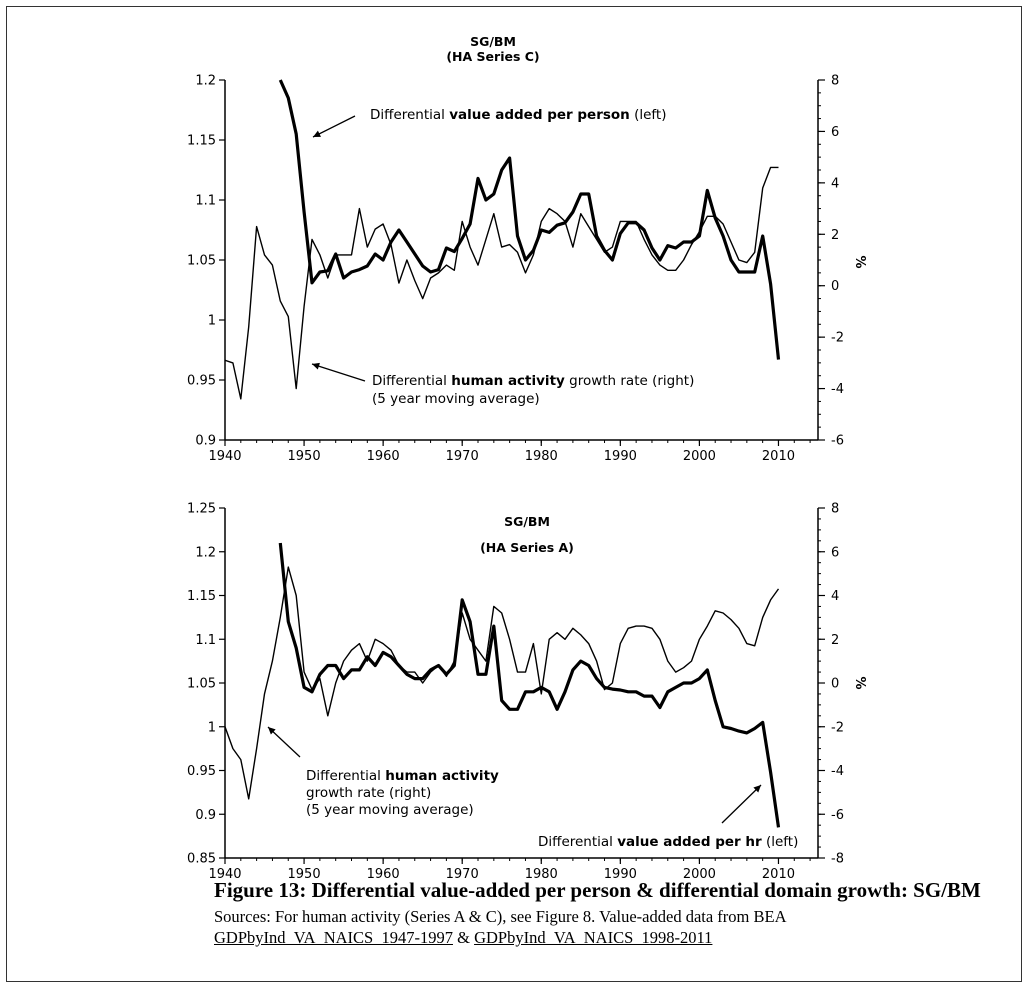 This screenshot has height=991, width=1027. Describe the element at coordinates (593, 937) in the screenshot. I see `link-va-1998-2011: GDPbyInd_VA_NAICS_1998-2011` at that location.